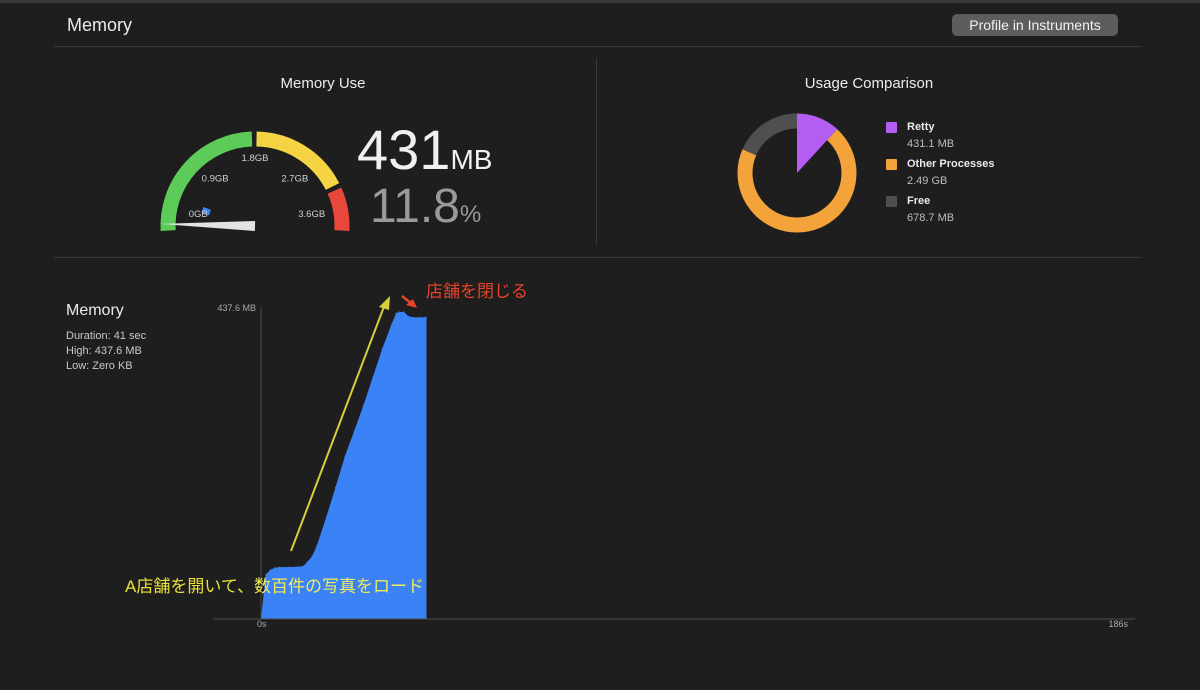  I want to click on profile-in-instruments-button: Profile in Instruments, so click(1035, 25).